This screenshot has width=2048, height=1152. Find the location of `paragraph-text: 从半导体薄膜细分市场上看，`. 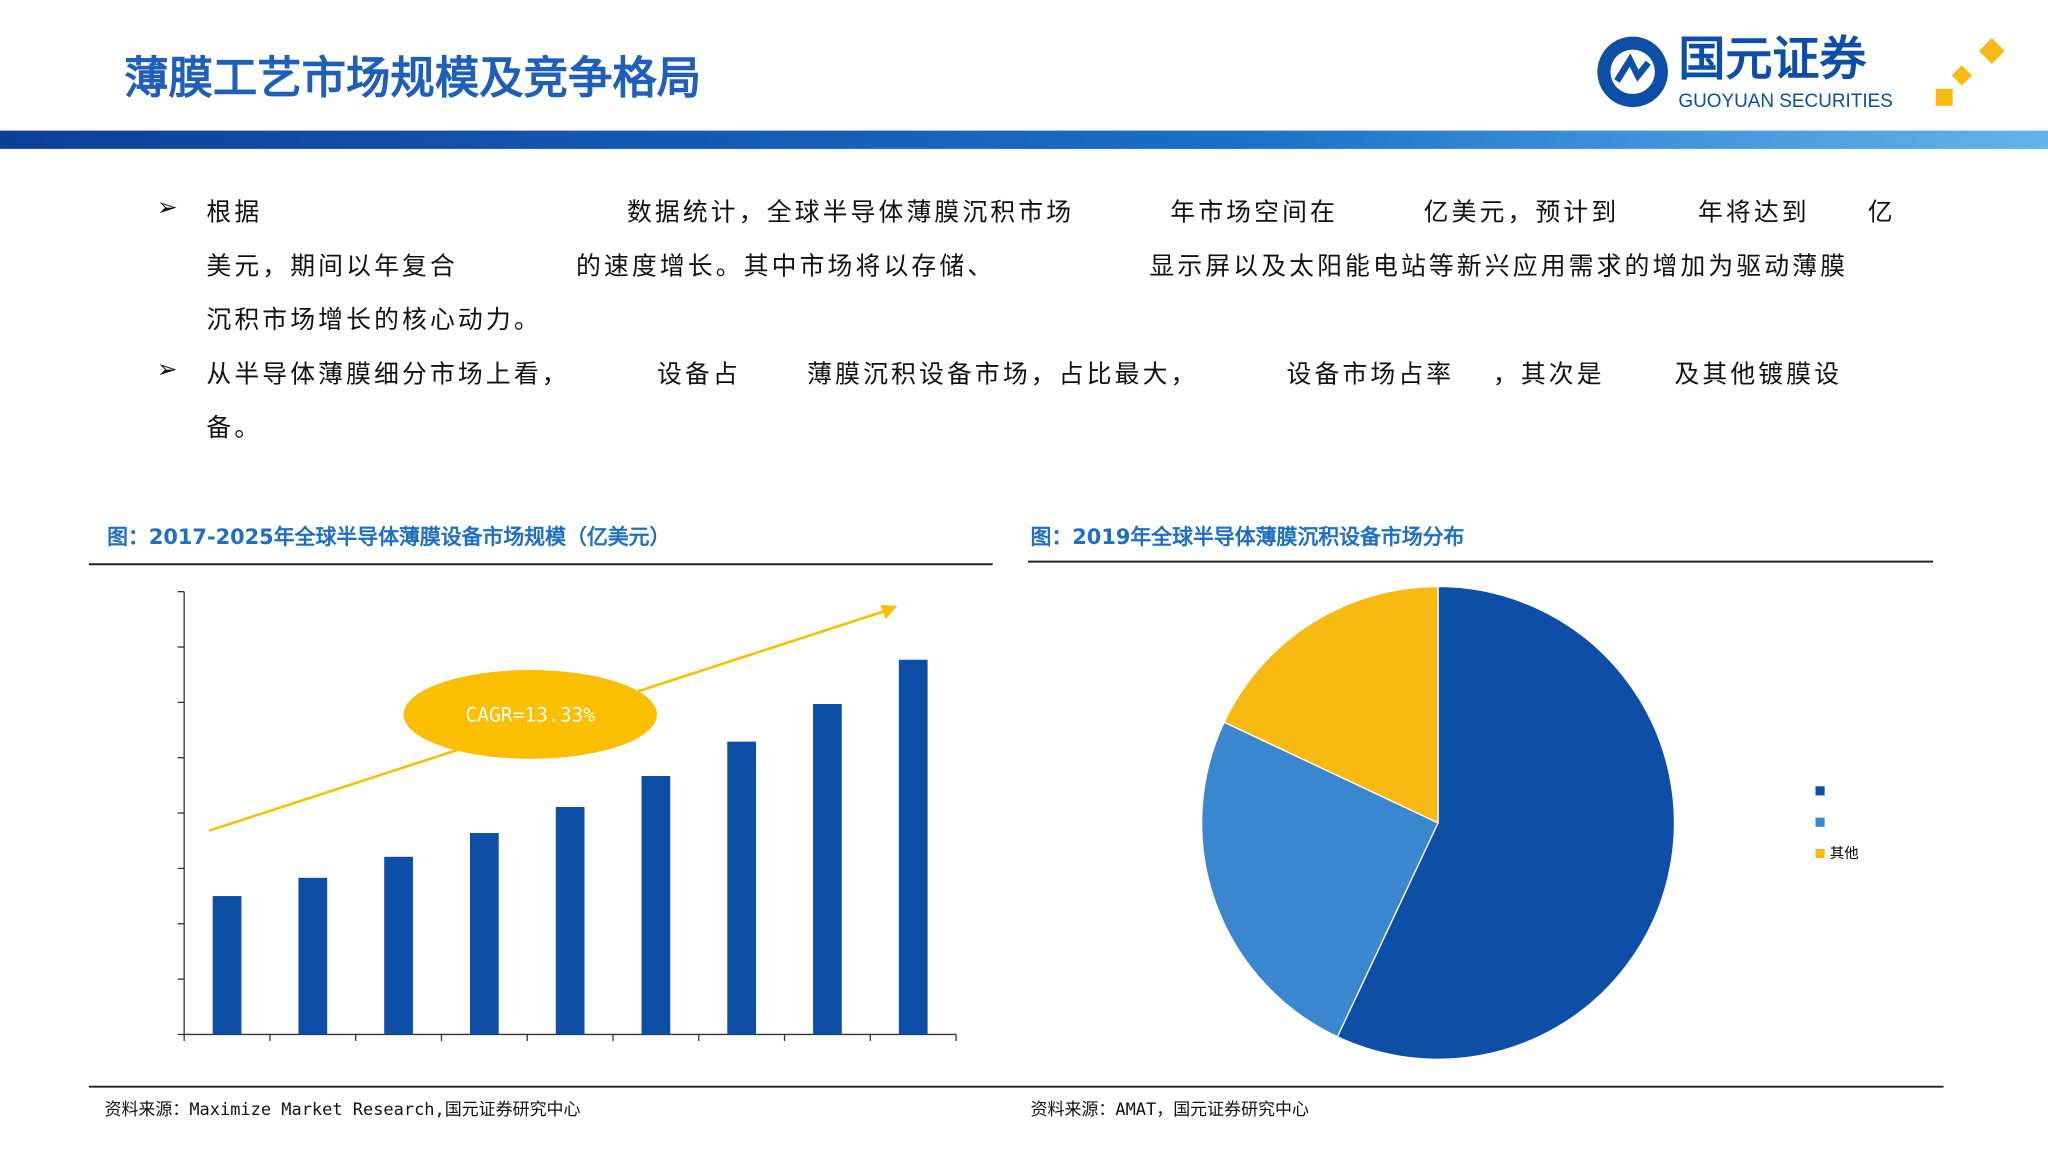

paragraph-text: 从半导体薄膜细分市场上看， is located at coordinates (388, 375).